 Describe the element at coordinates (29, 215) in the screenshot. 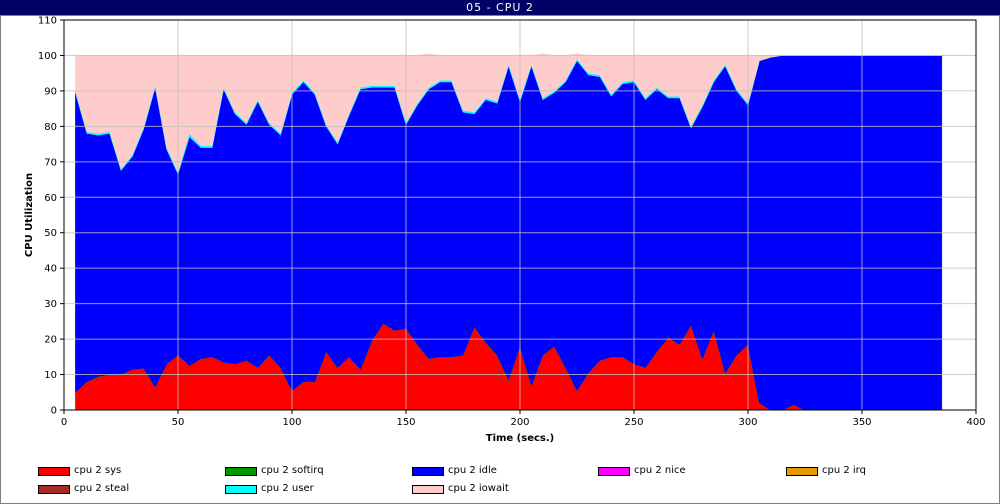

I see `y-axis-label: CPU Utilization` at that location.